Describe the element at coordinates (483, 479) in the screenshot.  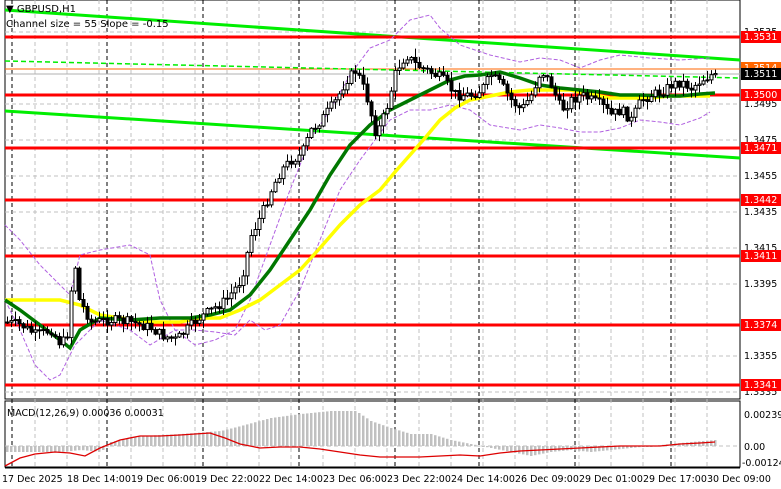
I see `svg-text: 24 Dec 14:00` at that location.